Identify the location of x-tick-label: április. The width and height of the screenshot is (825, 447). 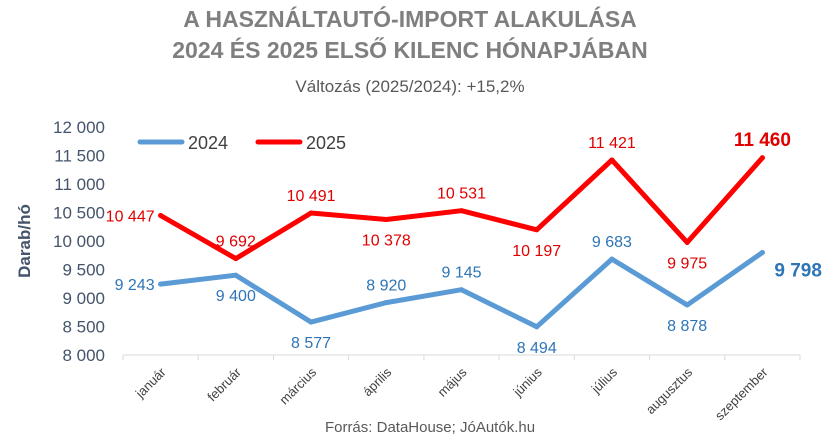
(377, 381).